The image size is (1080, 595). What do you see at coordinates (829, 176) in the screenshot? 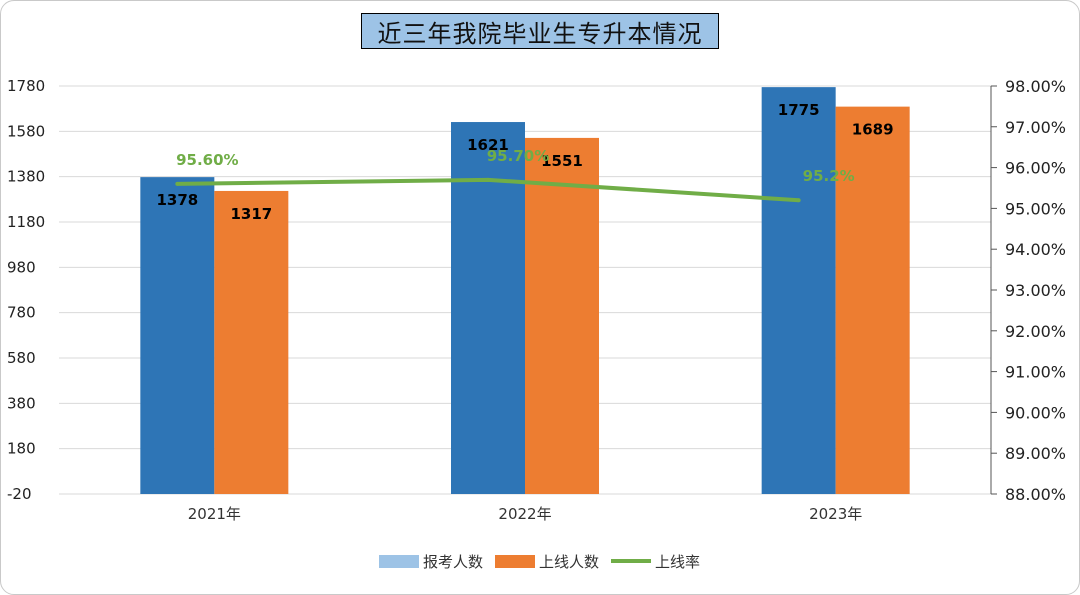
I see `rate-data-label: 95.2%` at bounding box center [829, 176].